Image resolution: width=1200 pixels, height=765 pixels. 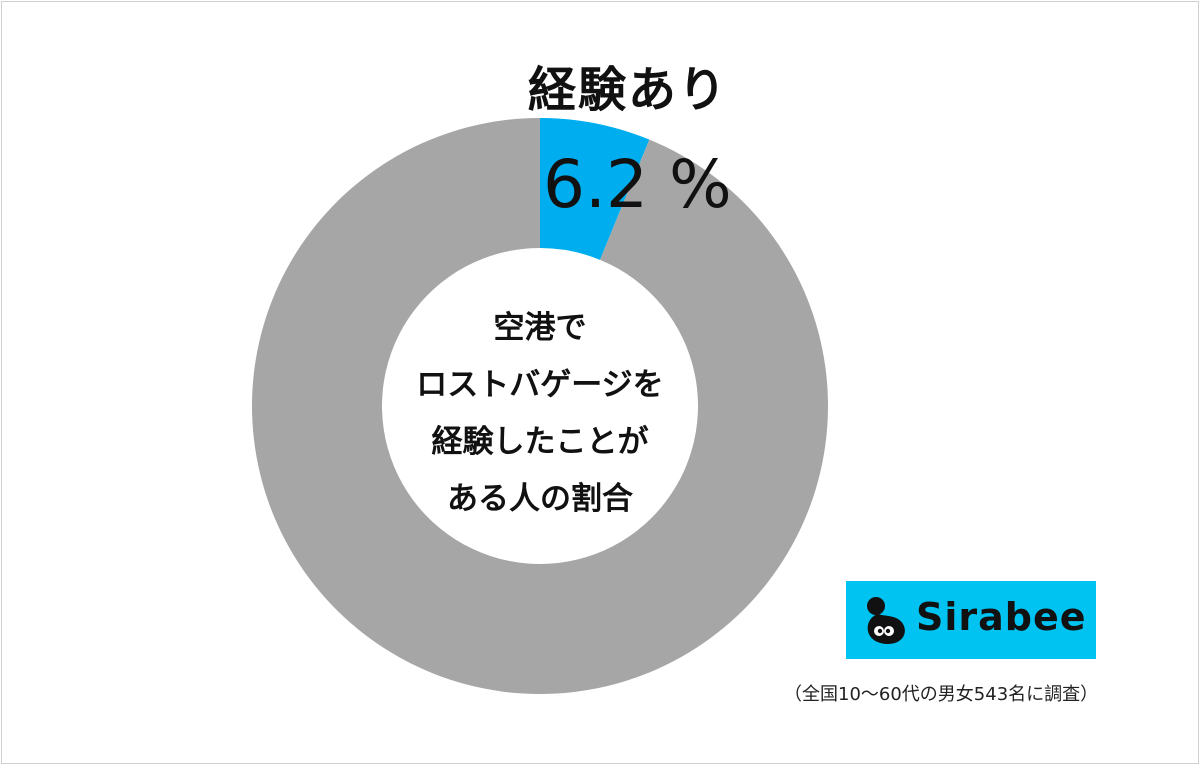 What do you see at coordinates (540, 499) in the screenshot?
I see `center-caption-line: ある人の割合` at bounding box center [540, 499].